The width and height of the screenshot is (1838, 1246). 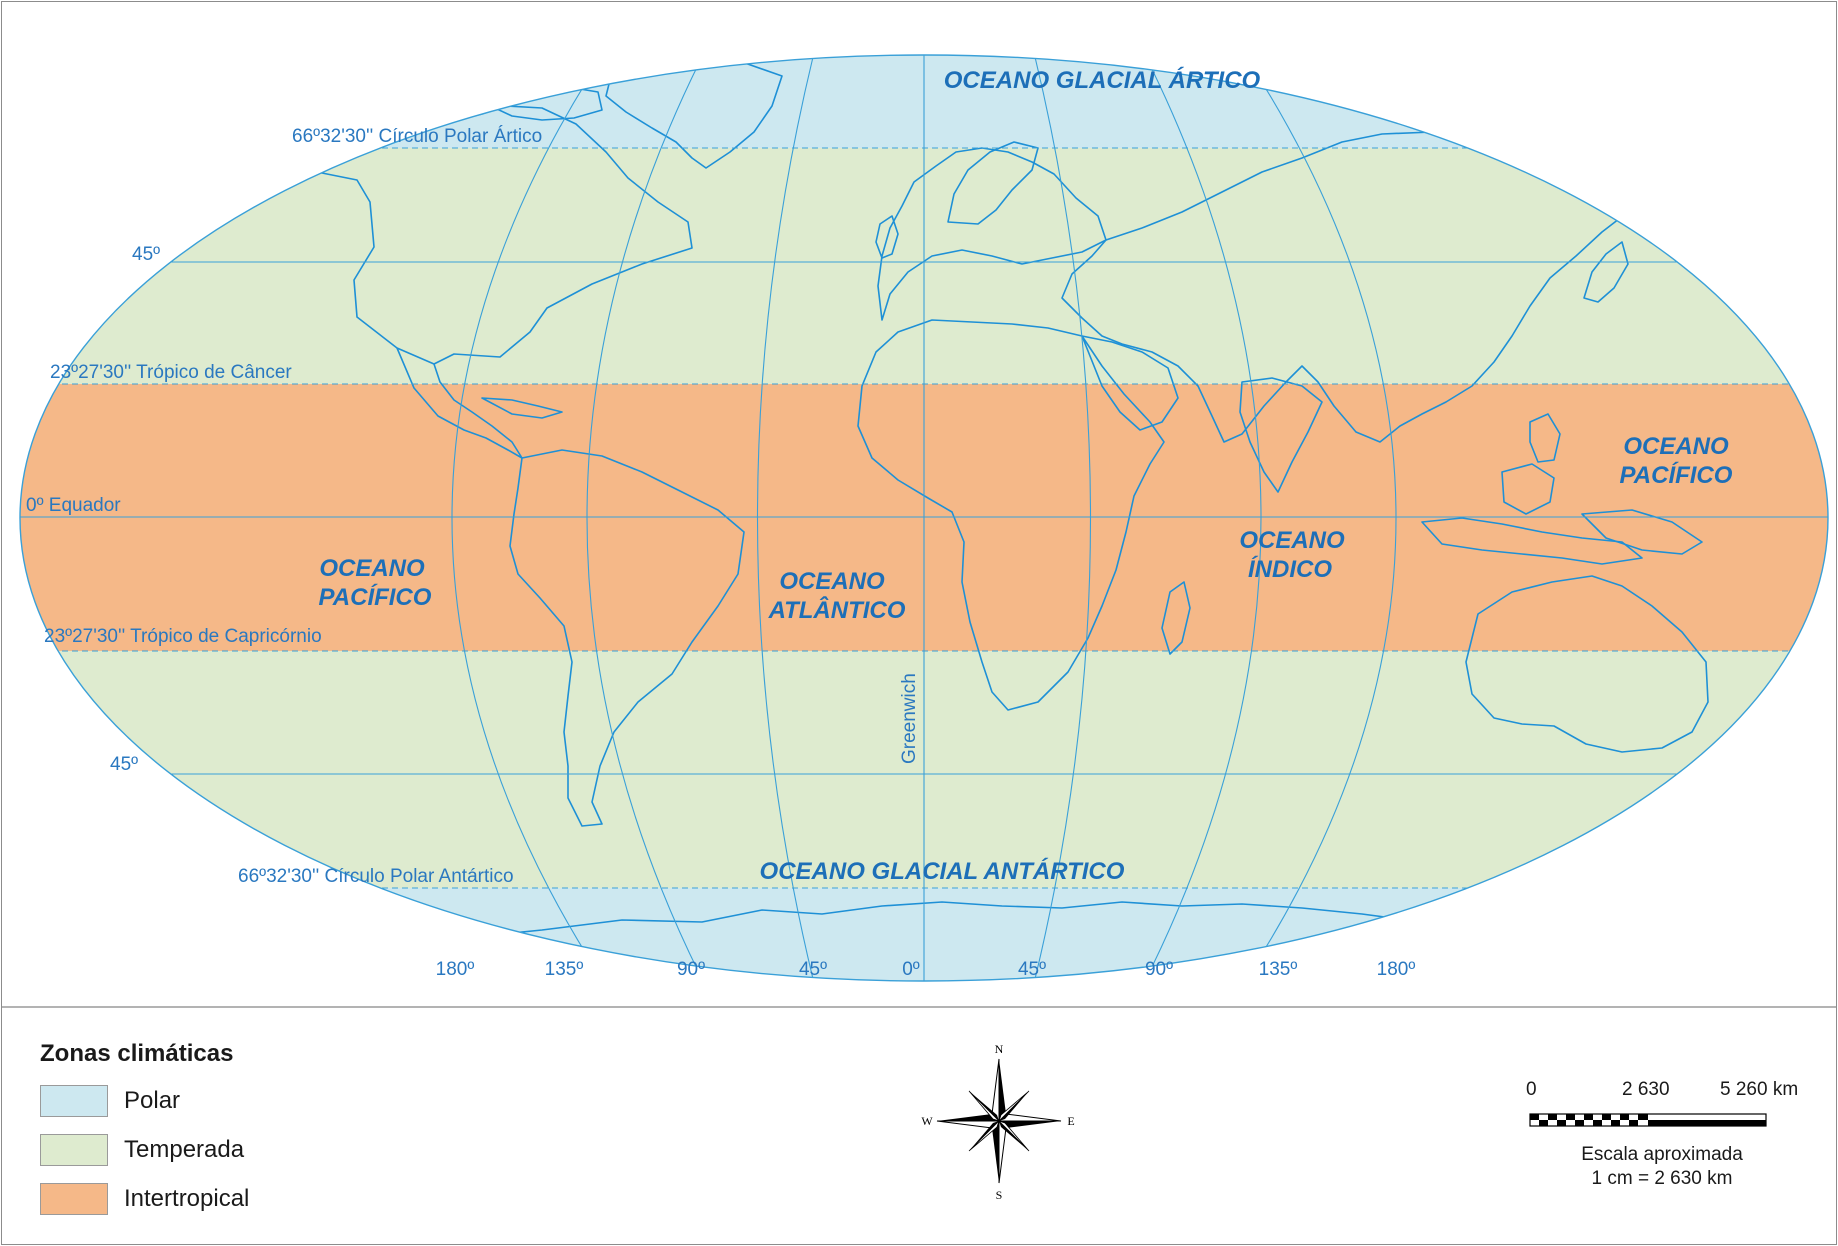 I want to click on compass-n: N, so click(x=999, y=1049).